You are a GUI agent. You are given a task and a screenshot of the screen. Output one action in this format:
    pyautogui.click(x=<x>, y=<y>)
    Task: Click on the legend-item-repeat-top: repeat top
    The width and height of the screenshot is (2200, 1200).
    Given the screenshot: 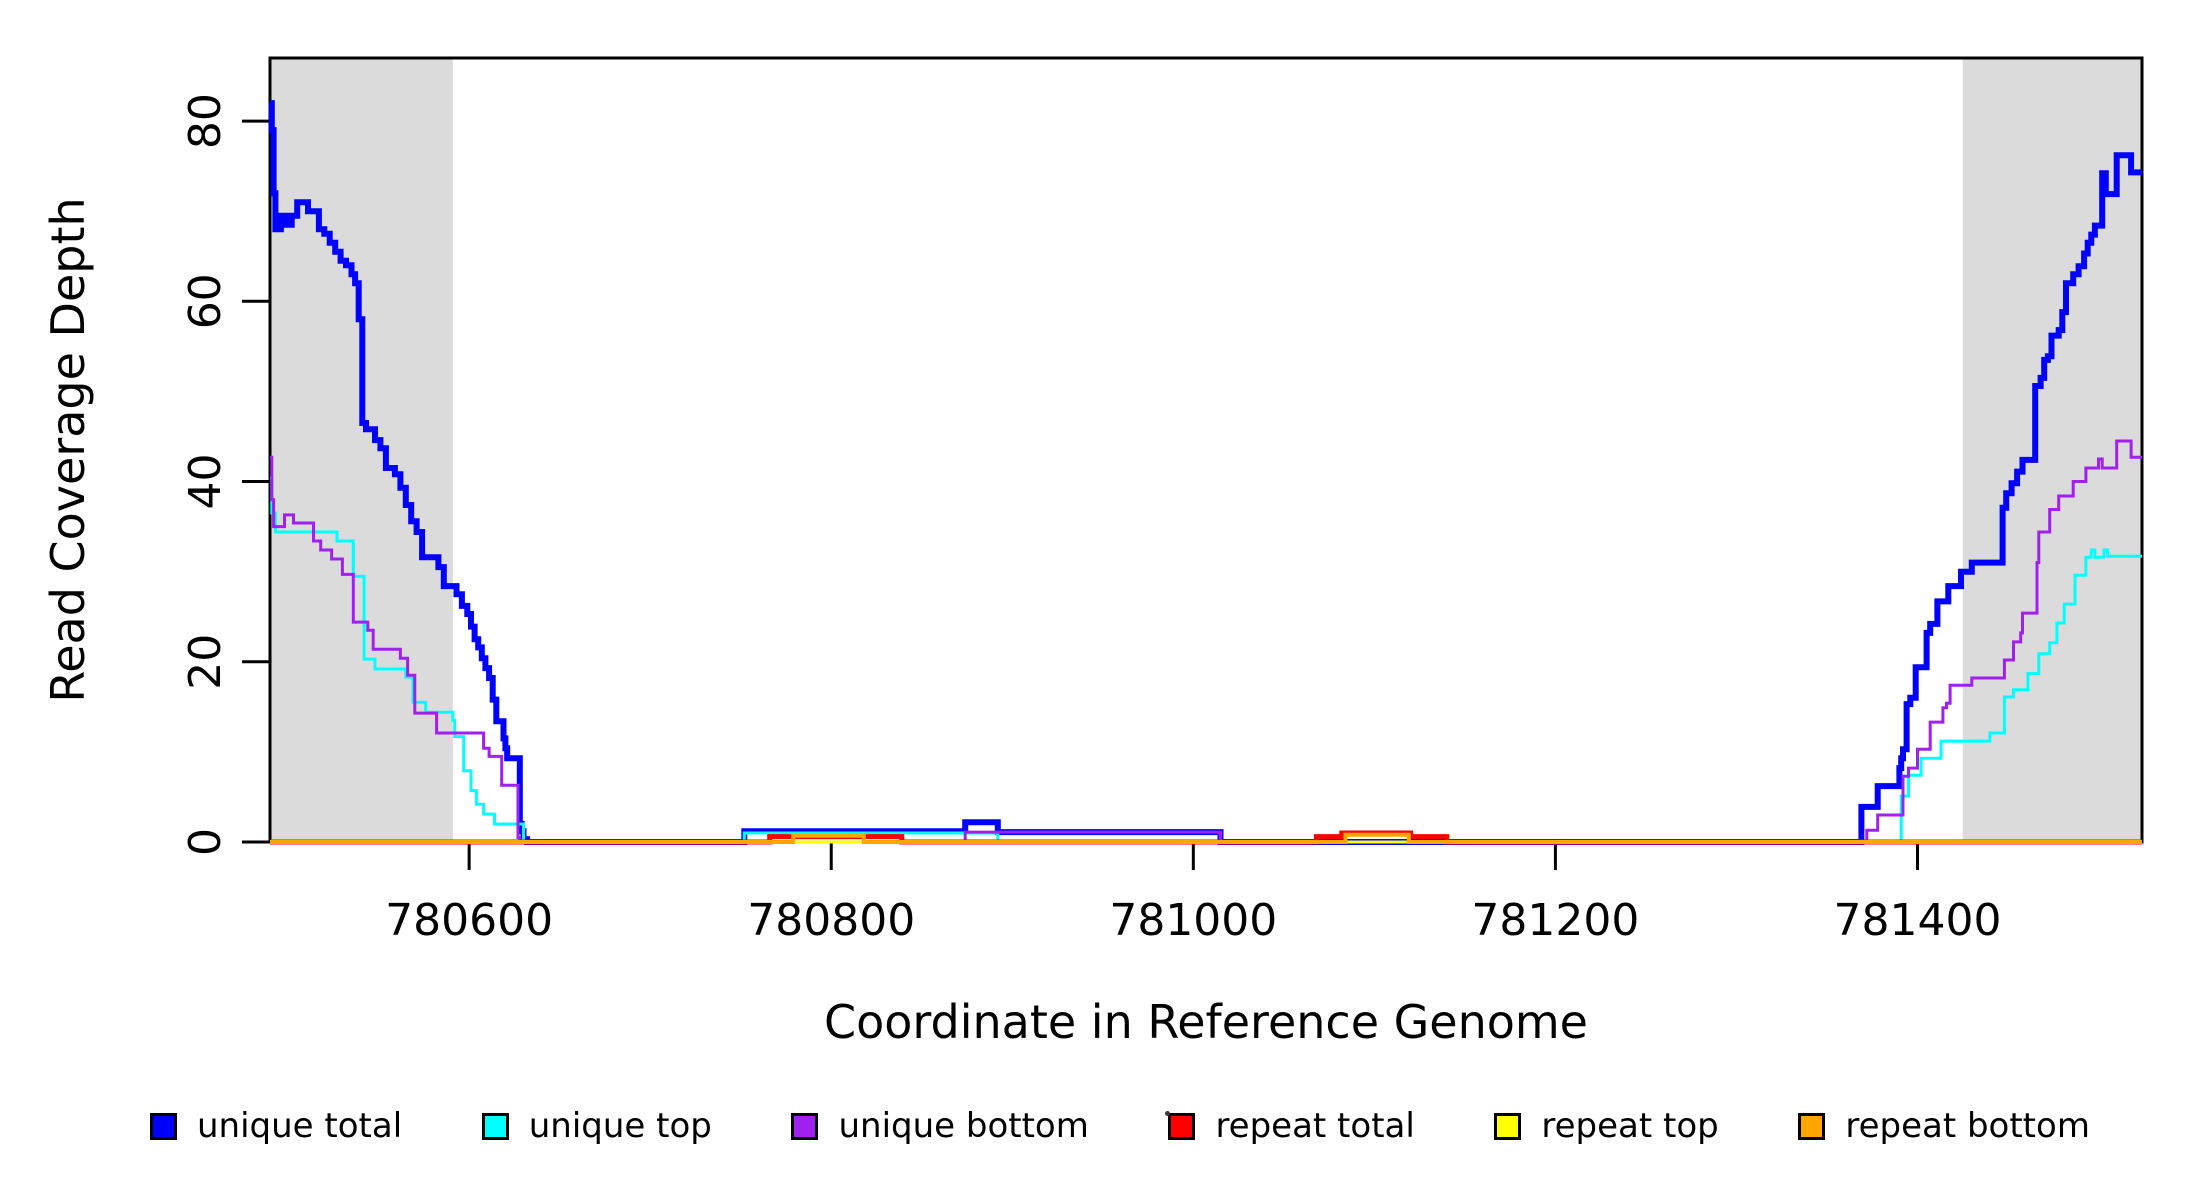 What is the action you would take?
    pyautogui.click(x=1606, y=1126)
    